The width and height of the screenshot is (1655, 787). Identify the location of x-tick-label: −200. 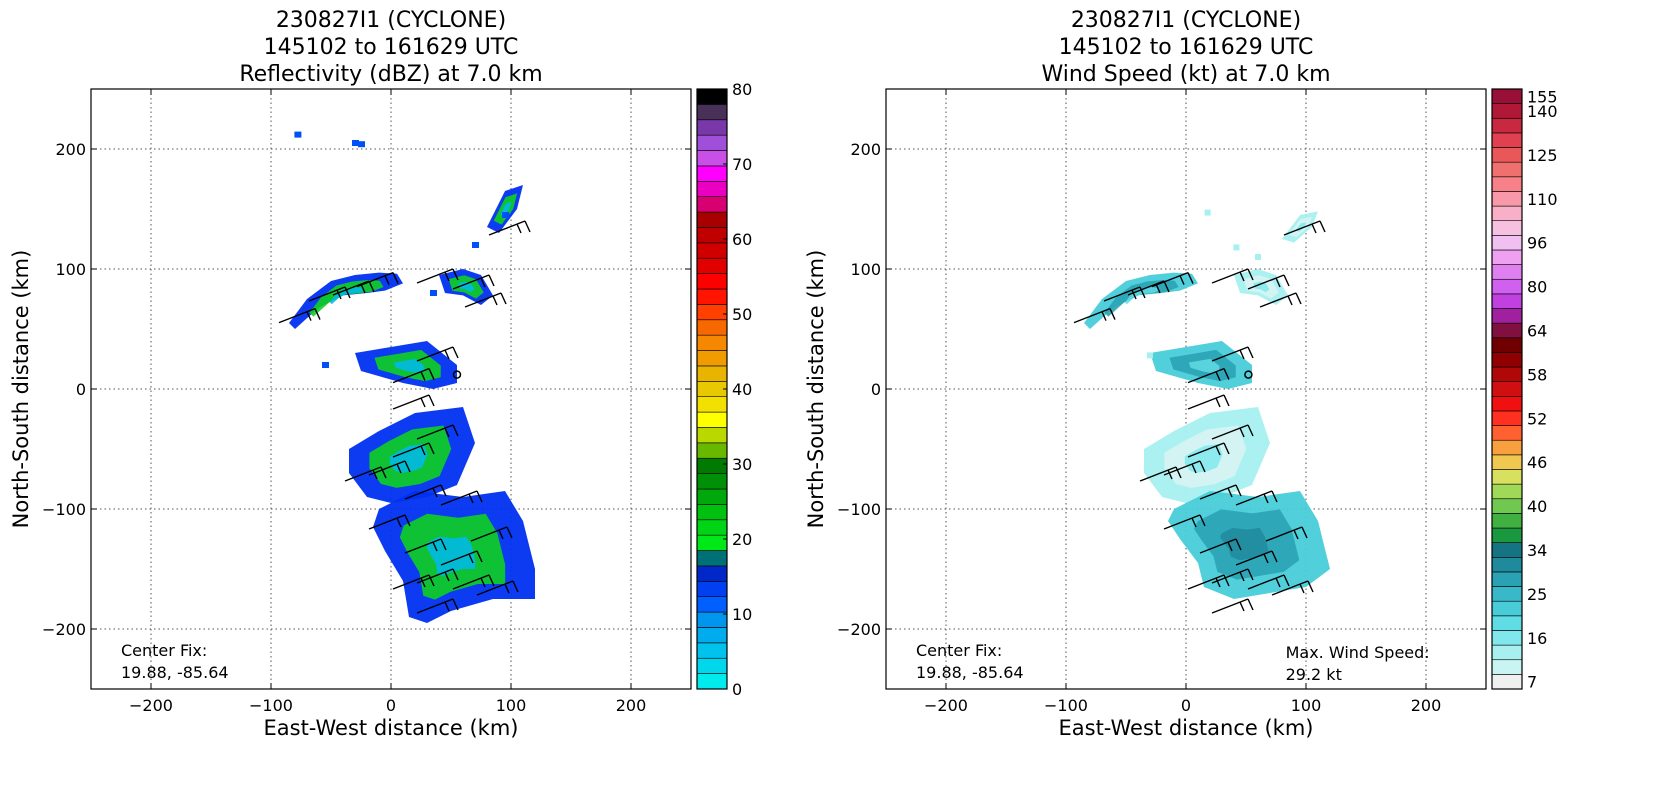
(946, 705).